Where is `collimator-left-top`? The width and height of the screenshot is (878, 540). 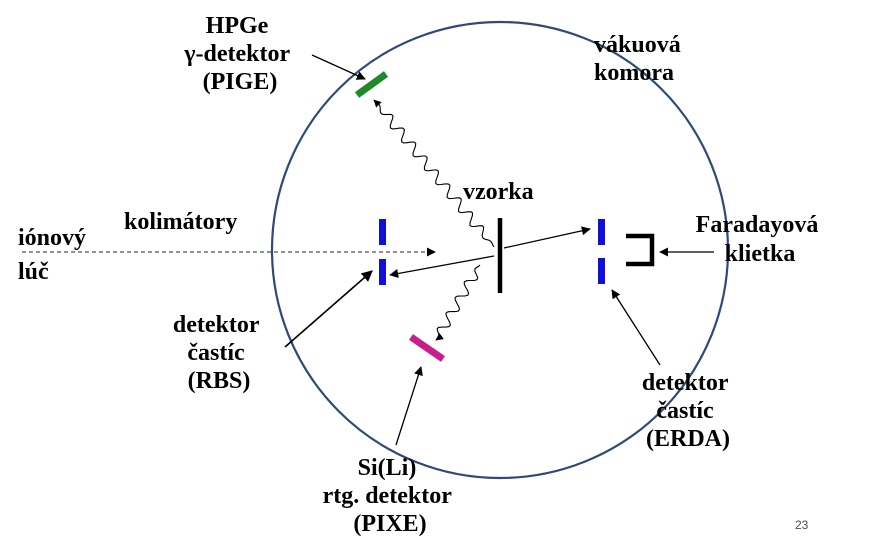 collimator-left-top is located at coordinates (382, 232).